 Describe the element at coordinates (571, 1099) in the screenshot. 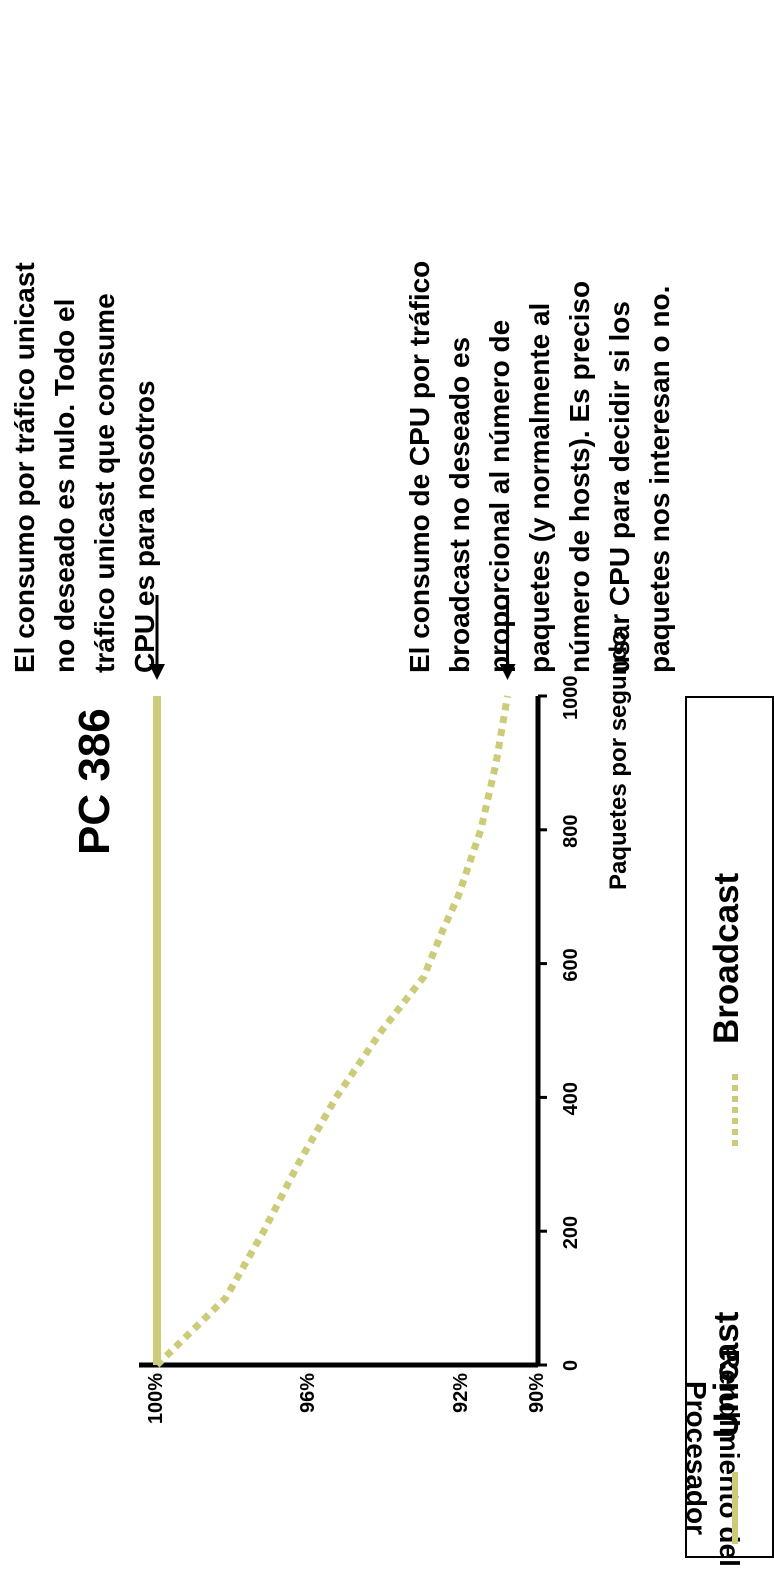

I see `x-tick-label: 400` at that location.